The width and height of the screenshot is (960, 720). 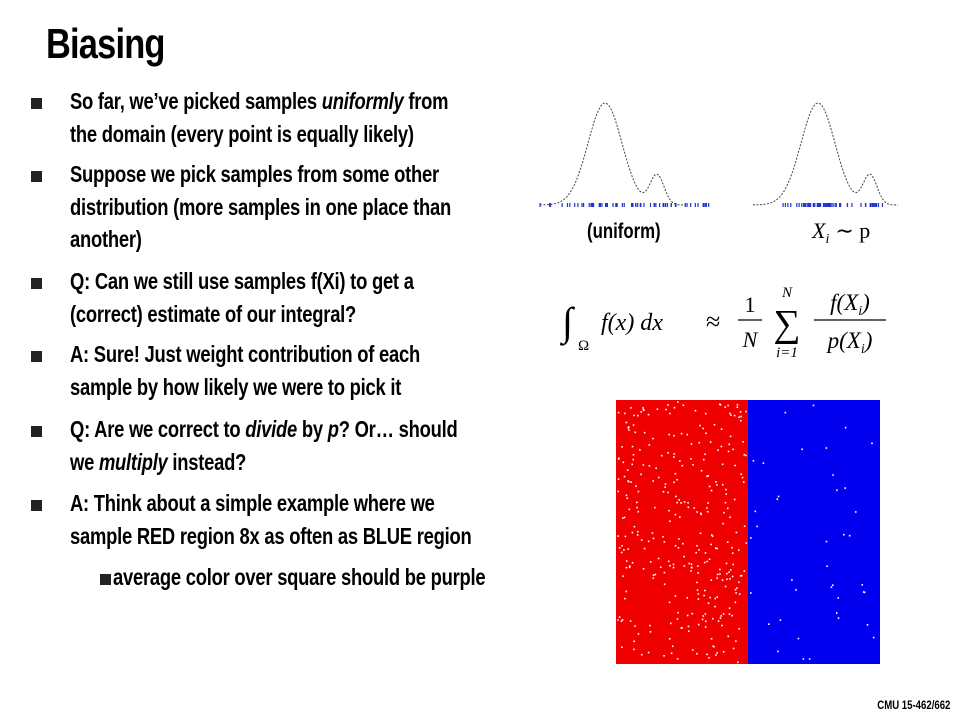 What do you see at coordinates (252, 503) in the screenshot?
I see `text-run: A: Think about a simple example where we` at bounding box center [252, 503].